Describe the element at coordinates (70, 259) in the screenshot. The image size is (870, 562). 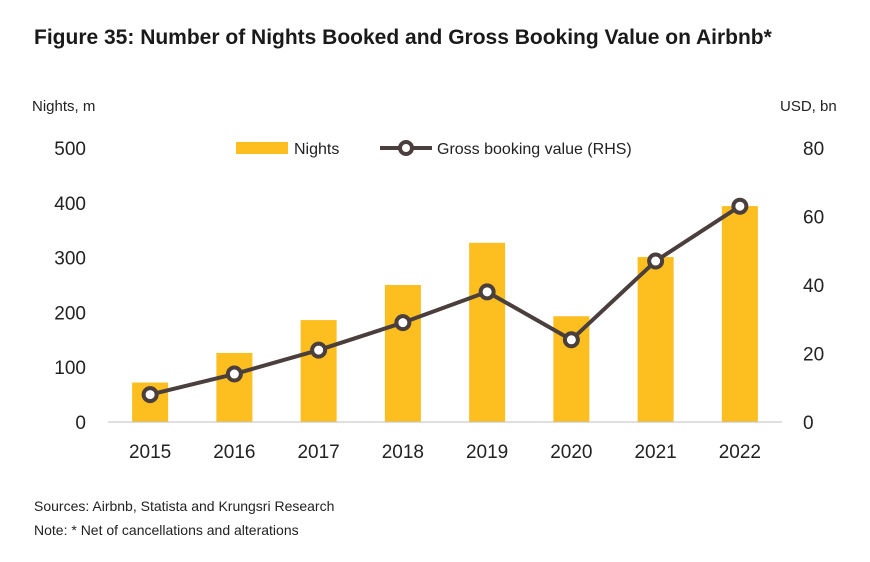
I see `y-left-tick-label: 300` at that location.